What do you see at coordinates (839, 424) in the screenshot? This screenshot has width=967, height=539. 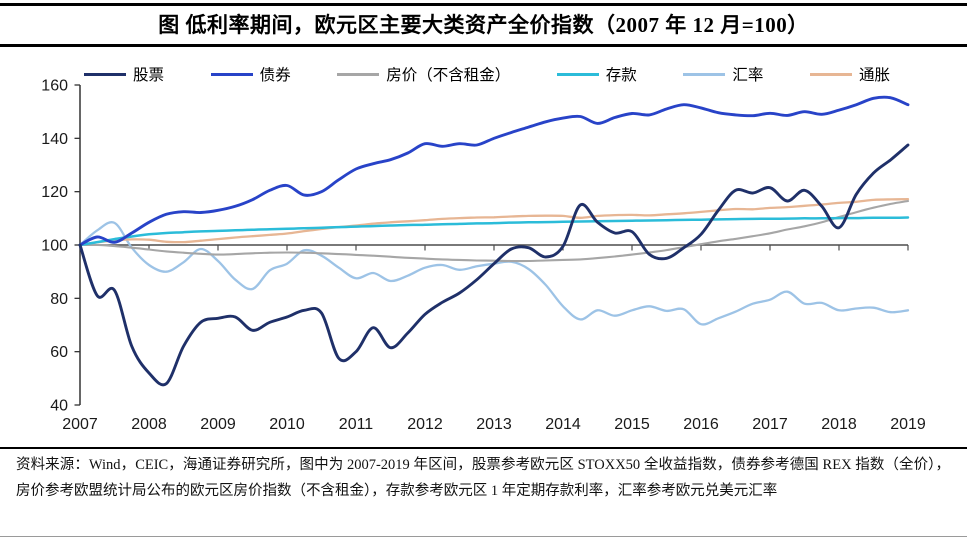 I see `x-axis-tick-label: 2018` at bounding box center [839, 424].